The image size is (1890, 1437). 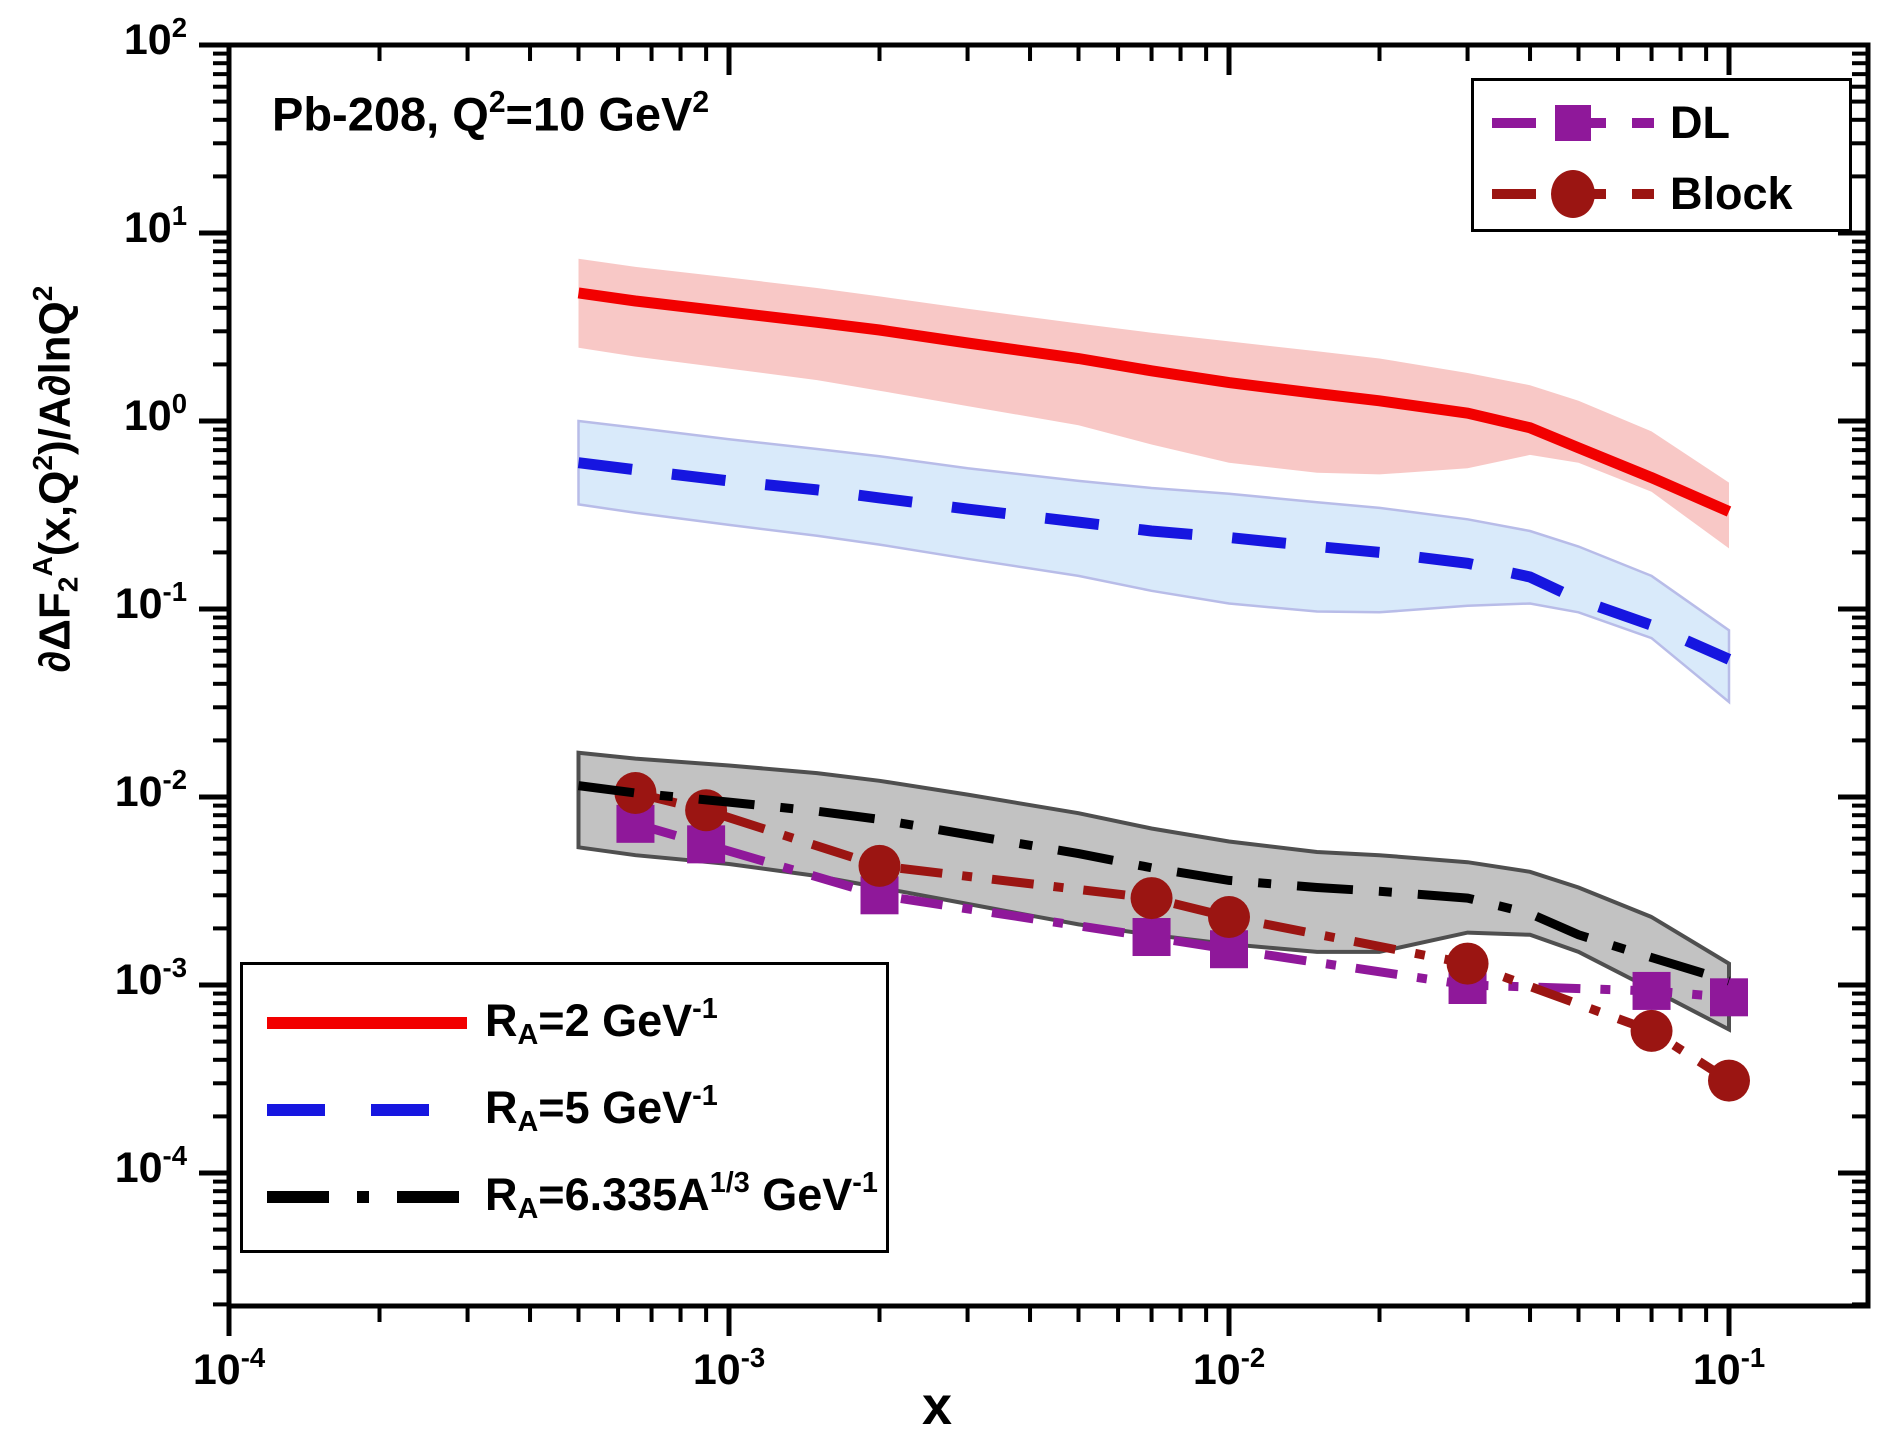 What do you see at coordinates (1668, 193) in the screenshot?
I see `legend-item-block: Block` at bounding box center [1668, 193].